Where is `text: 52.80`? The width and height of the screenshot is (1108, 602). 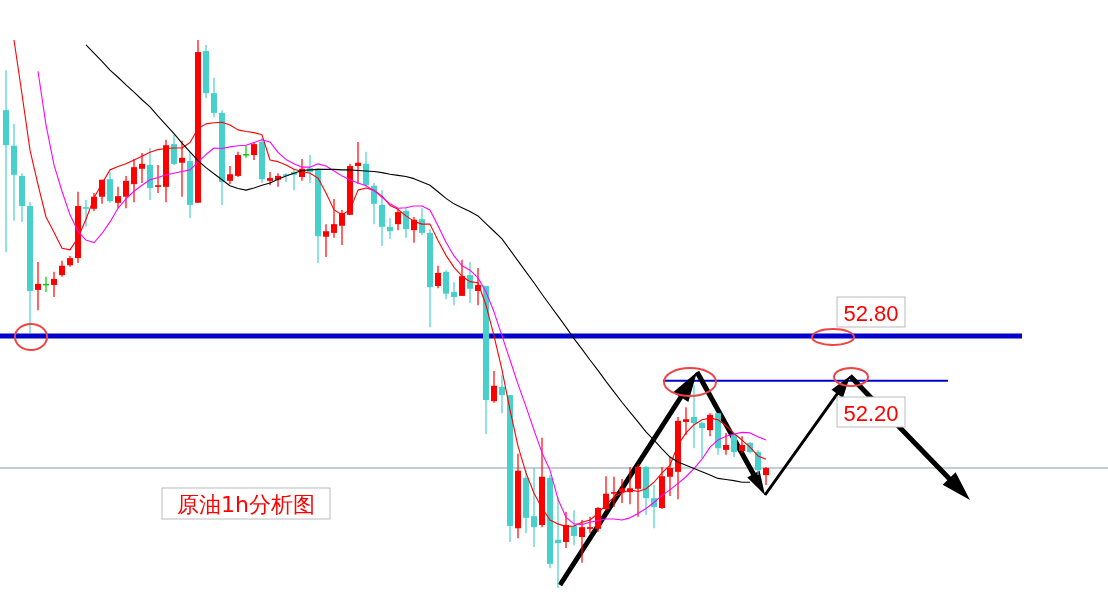
text: 52.80 is located at coordinates (871, 313).